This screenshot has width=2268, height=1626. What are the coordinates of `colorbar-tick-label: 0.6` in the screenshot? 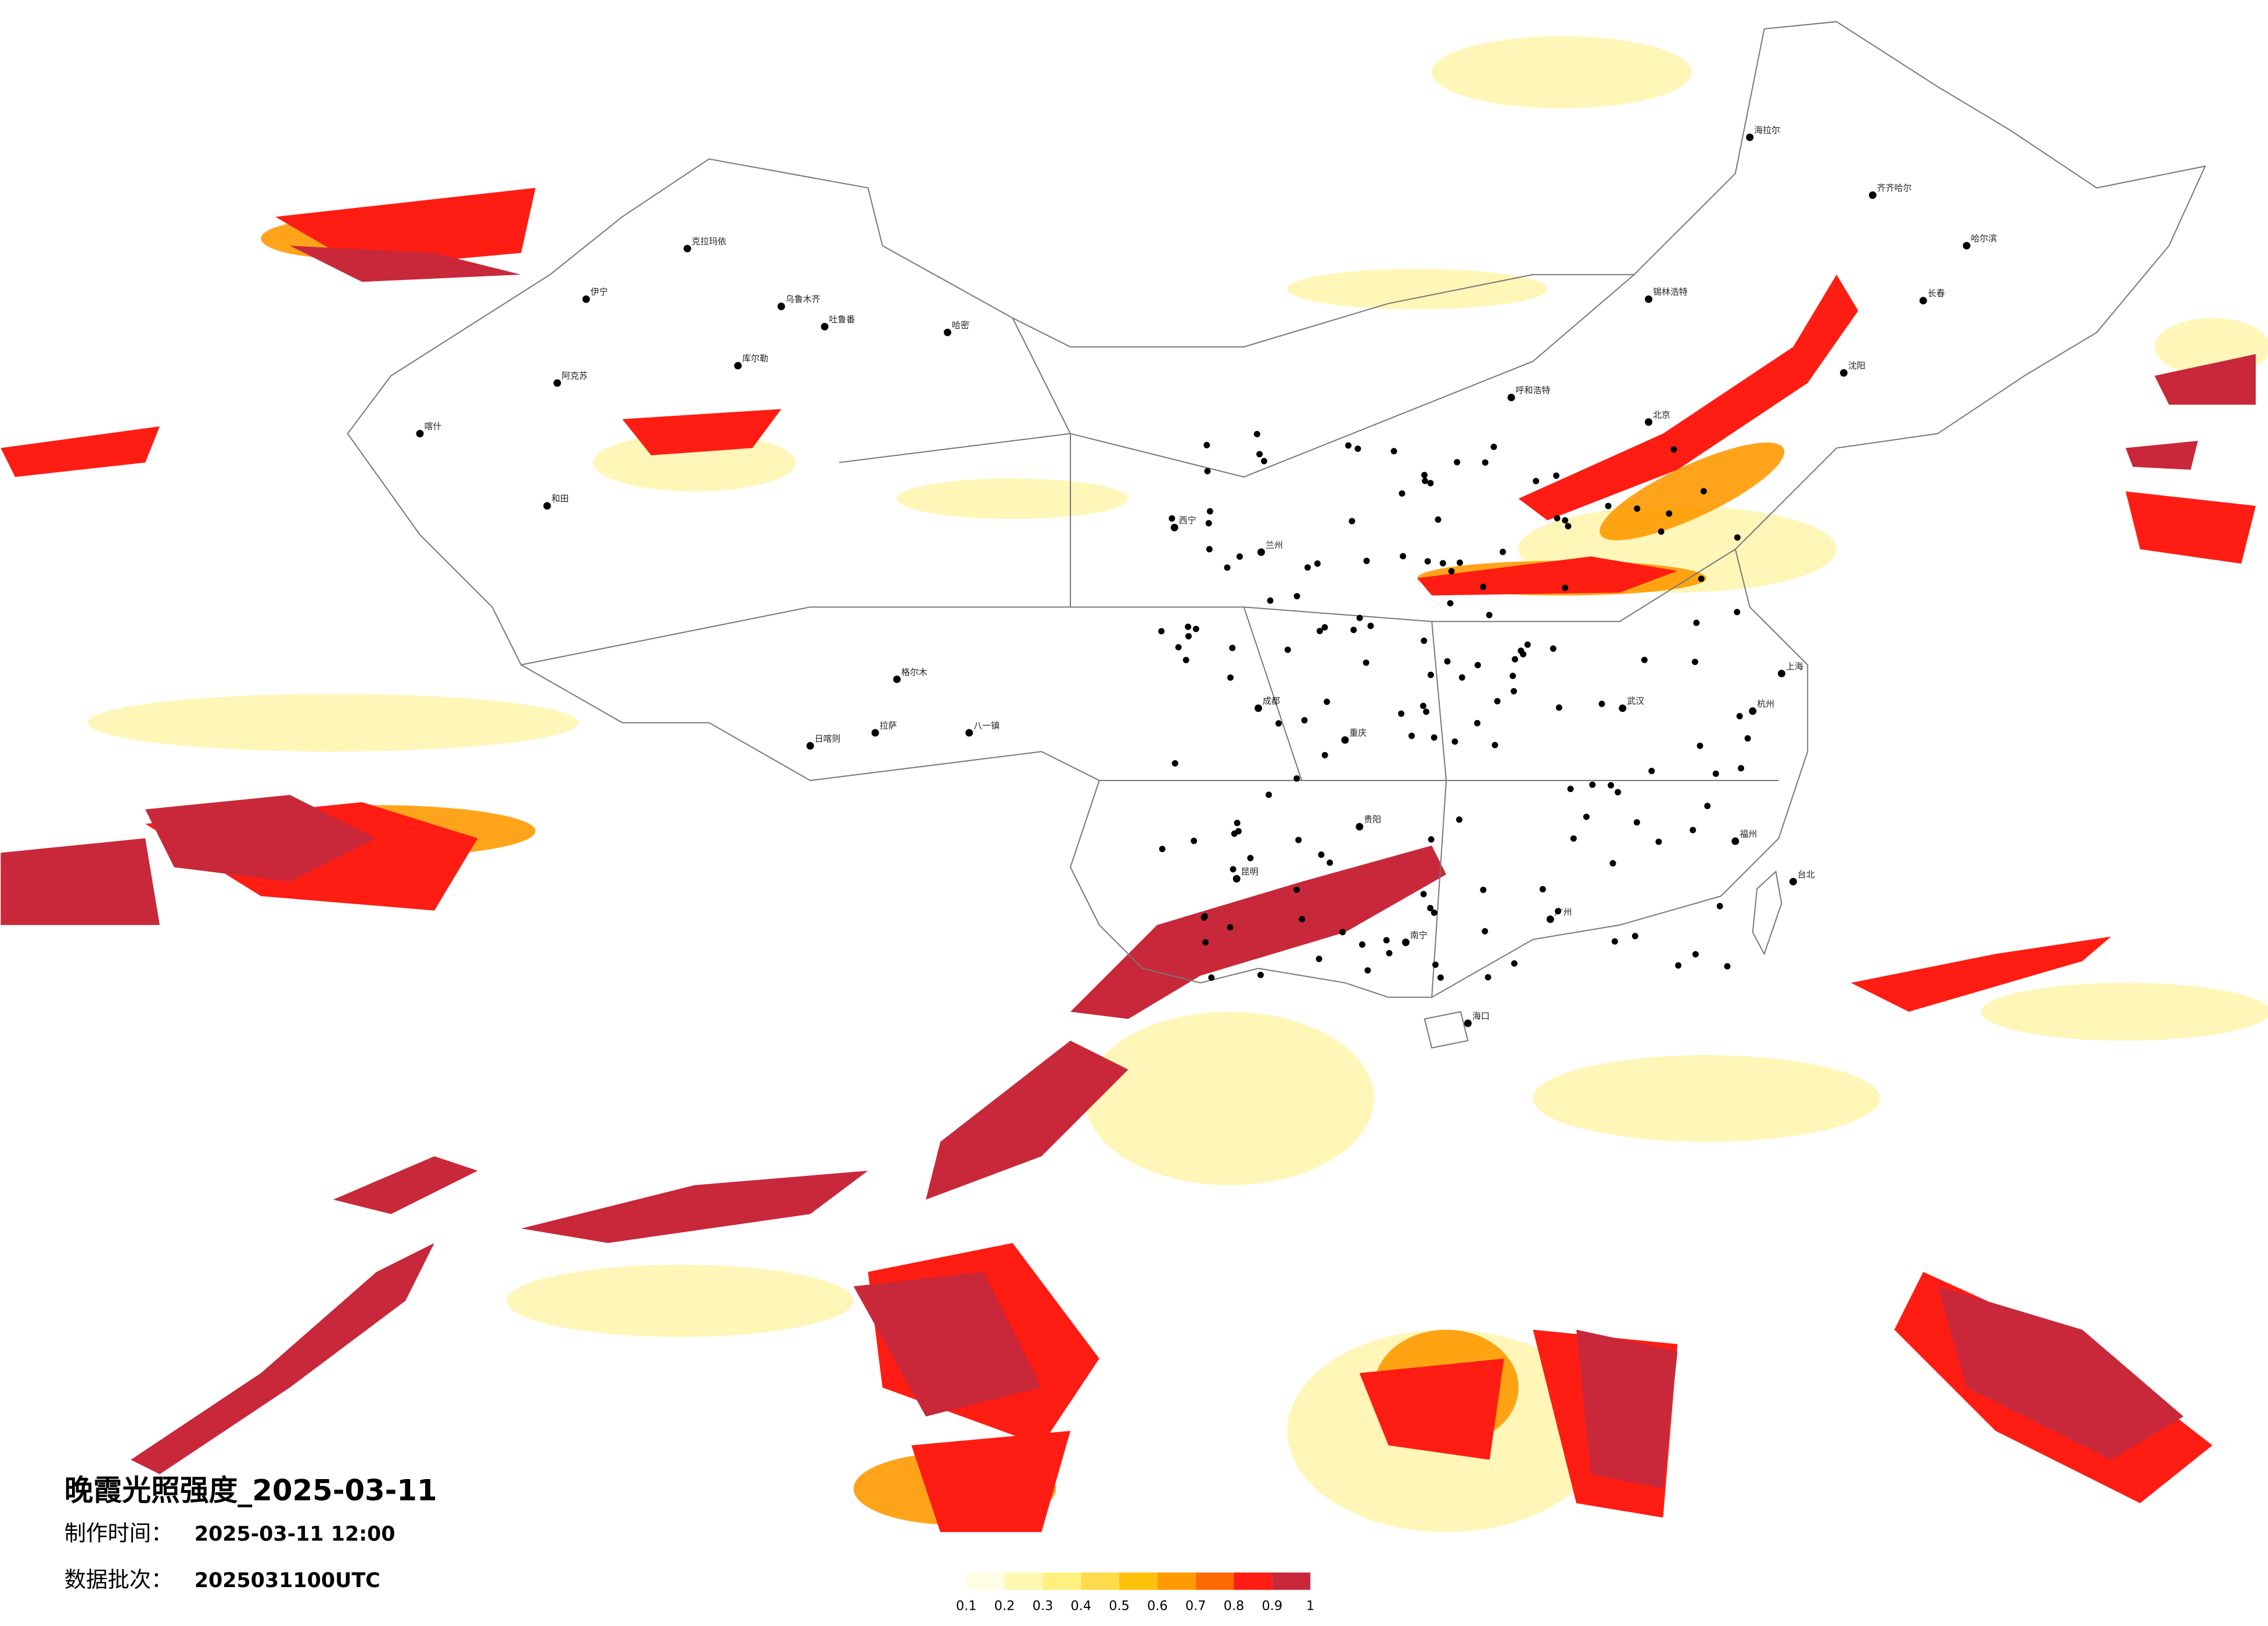 It's located at (1157, 1606).